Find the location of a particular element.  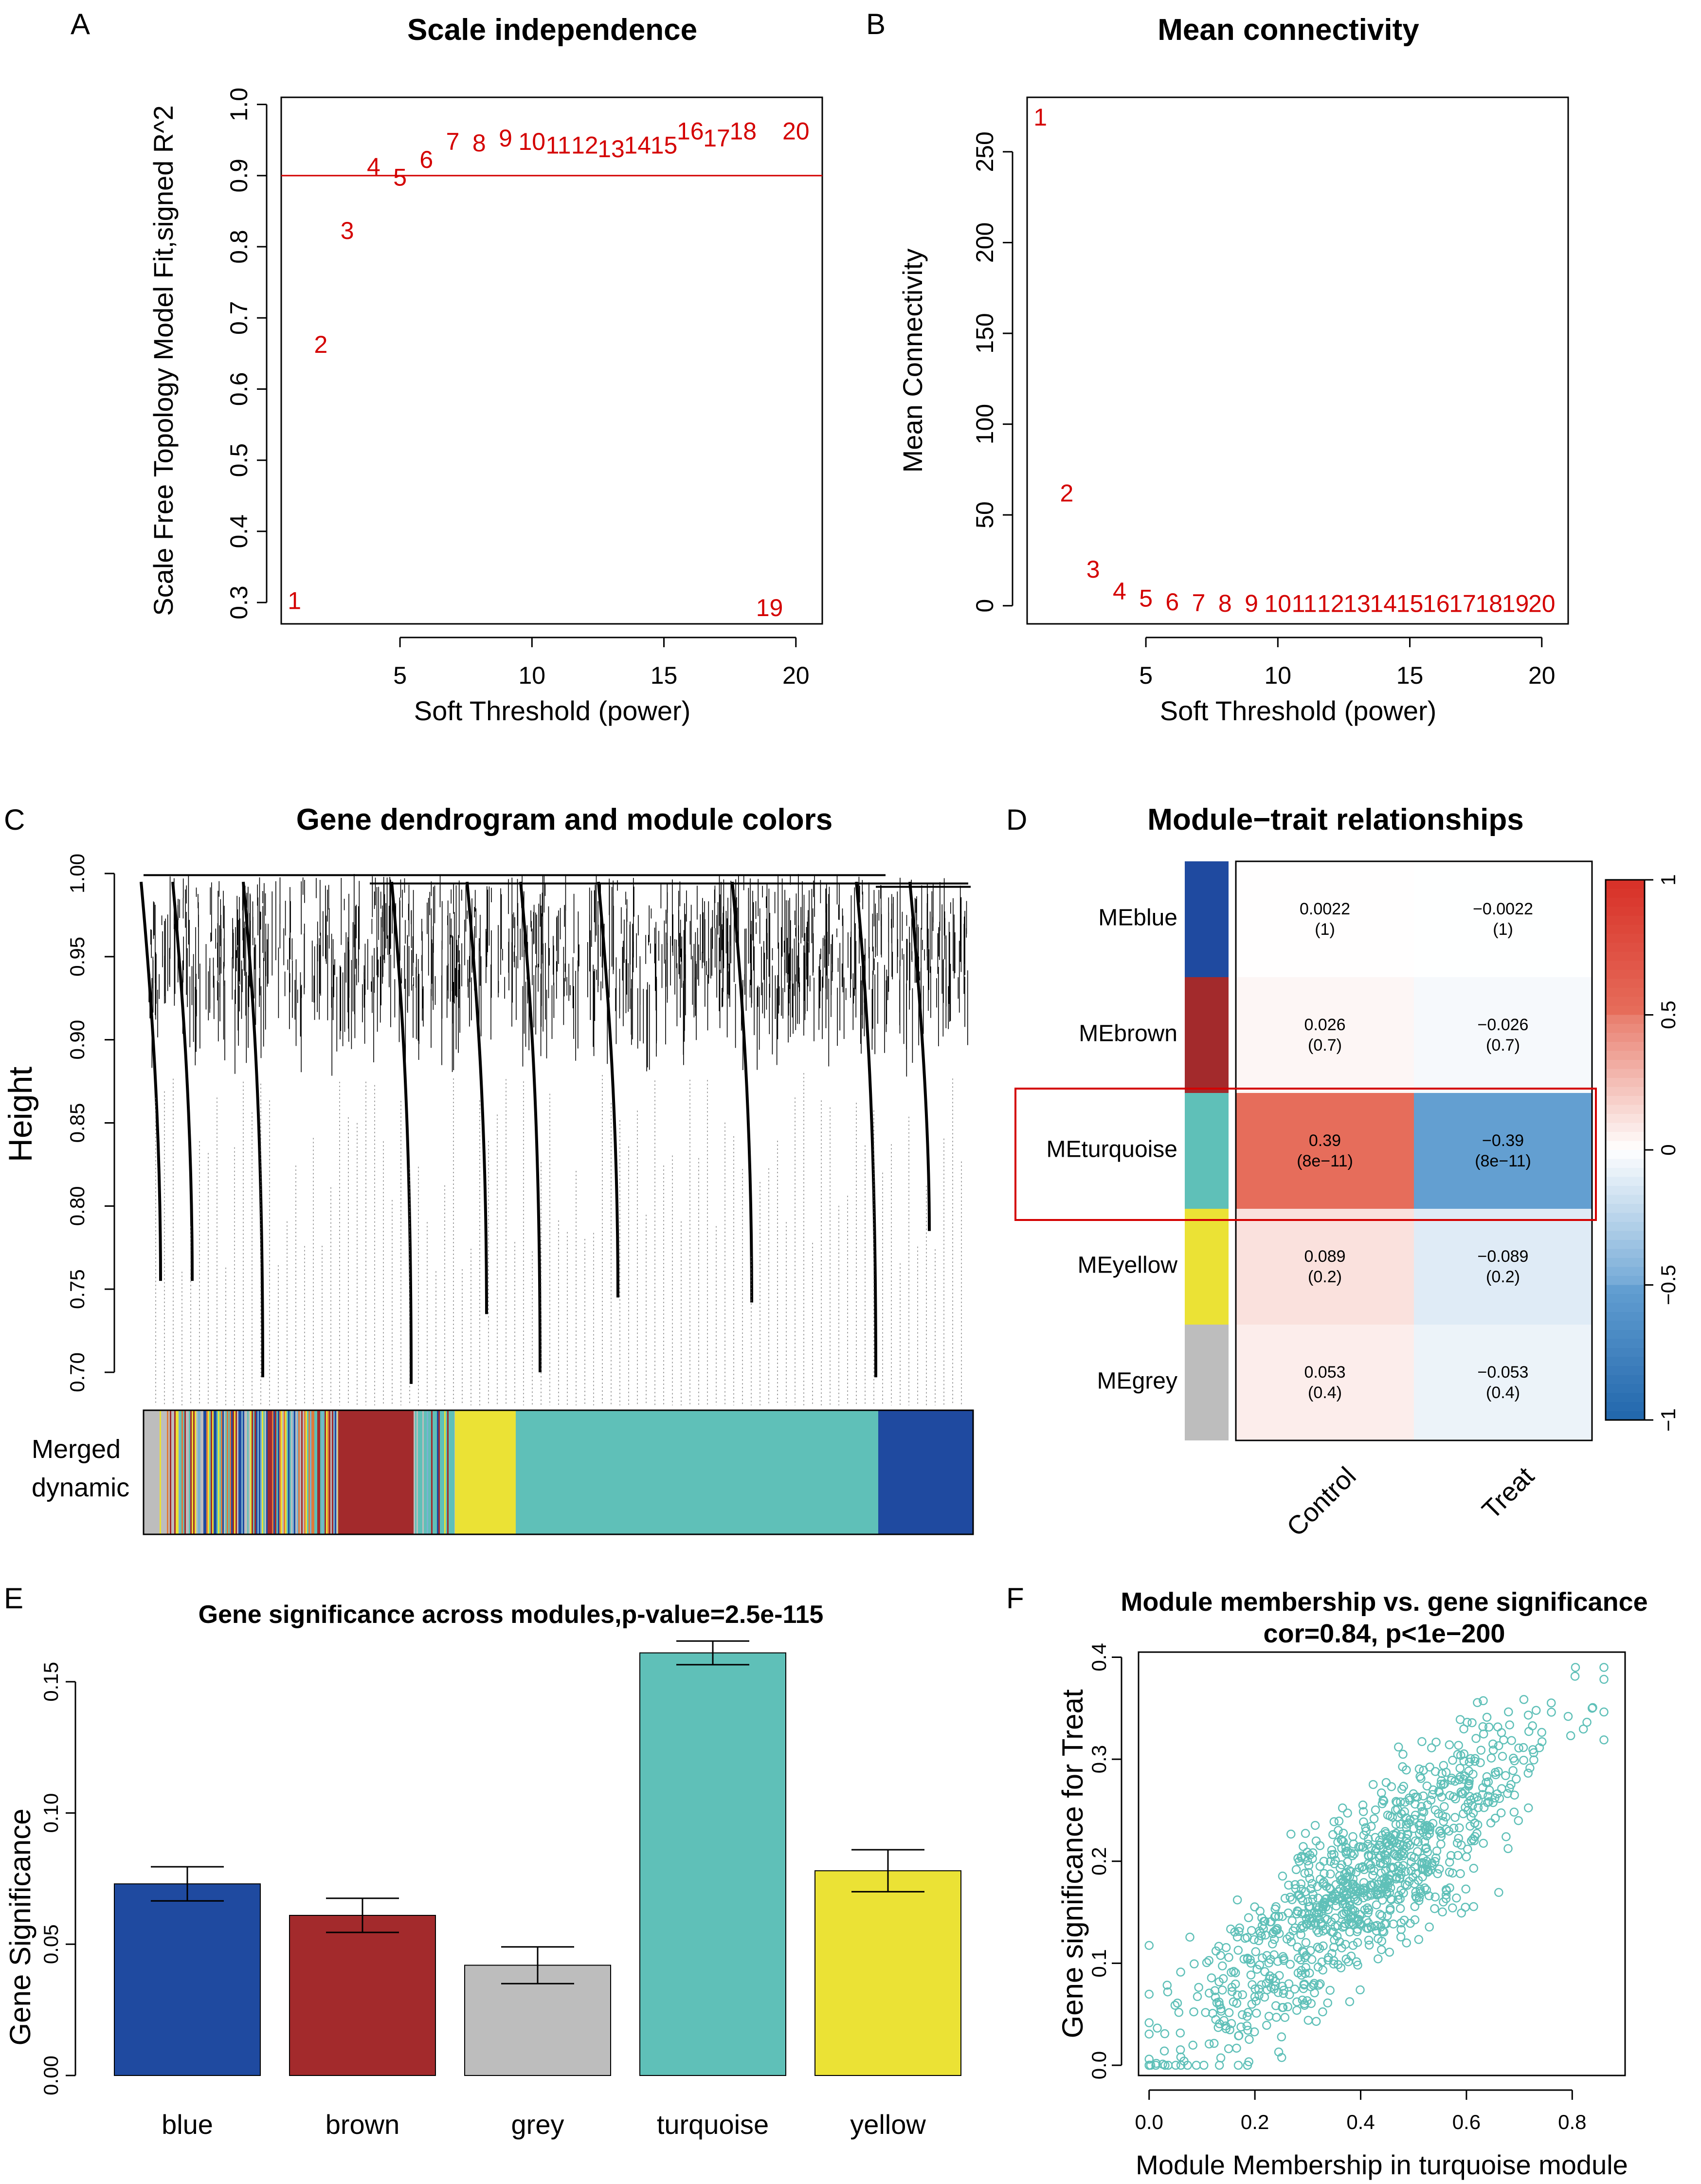

panel-e-y-axis: 0.00 0.05 0.10 0.15 is located at coordinates (57, 1878).